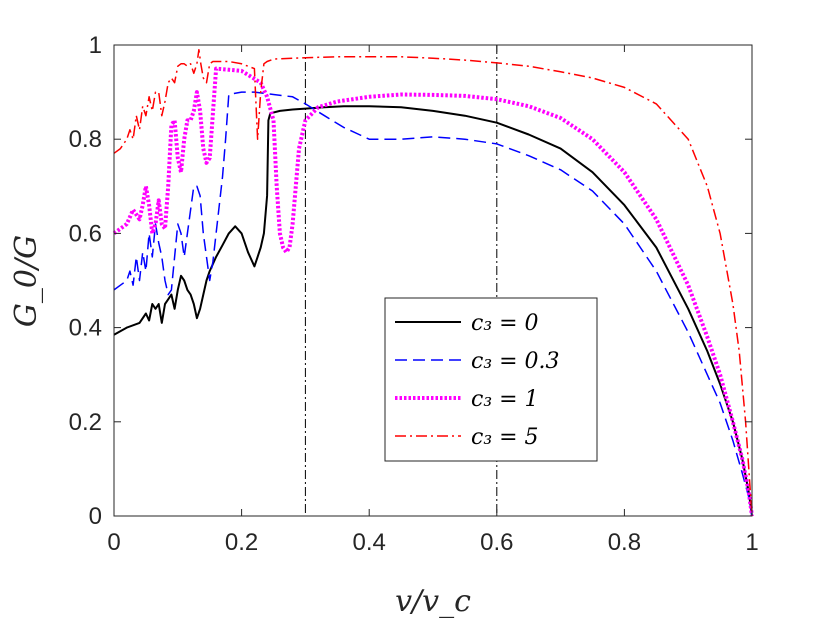  Describe the element at coordinates (85, 139) in the screenshot. I see `y-tick-label: 0.8` at that location.